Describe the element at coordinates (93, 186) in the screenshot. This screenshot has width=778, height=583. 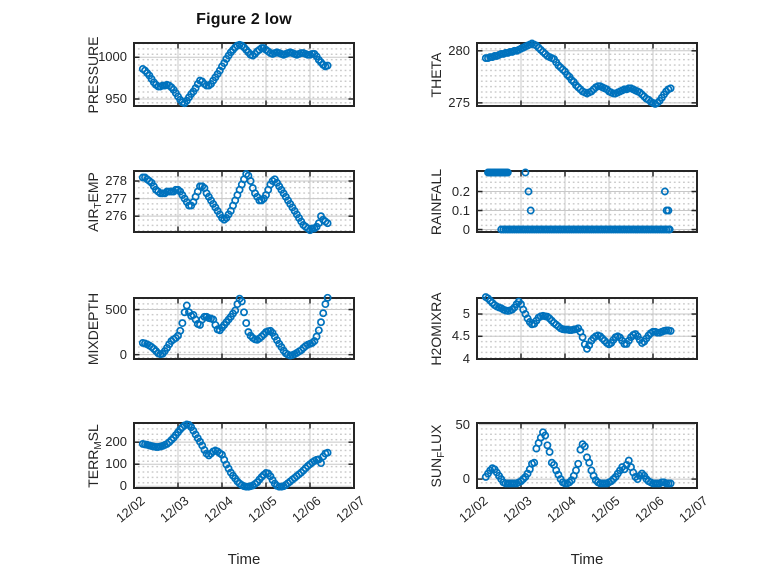
I see `y-axis-label-text: EMP` at that location.